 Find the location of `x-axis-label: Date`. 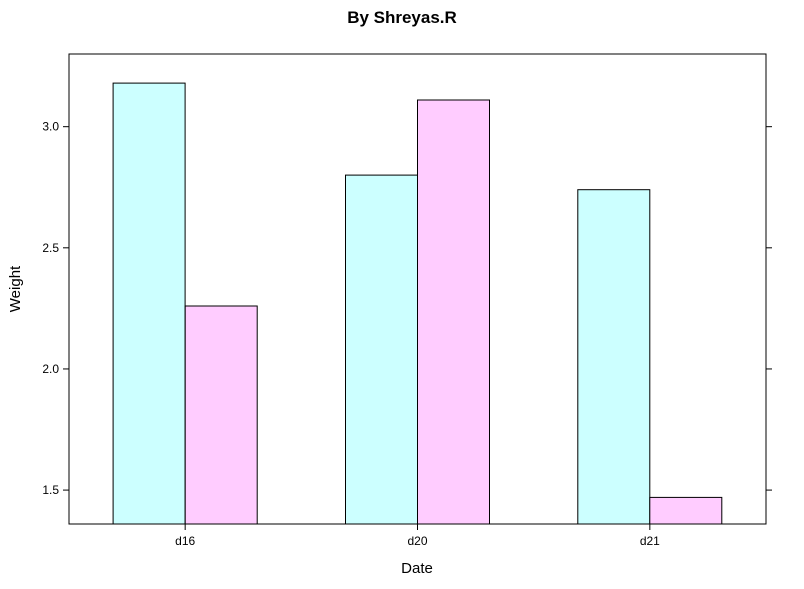

x-axis-label: Date is located at coordinates (417, 568).